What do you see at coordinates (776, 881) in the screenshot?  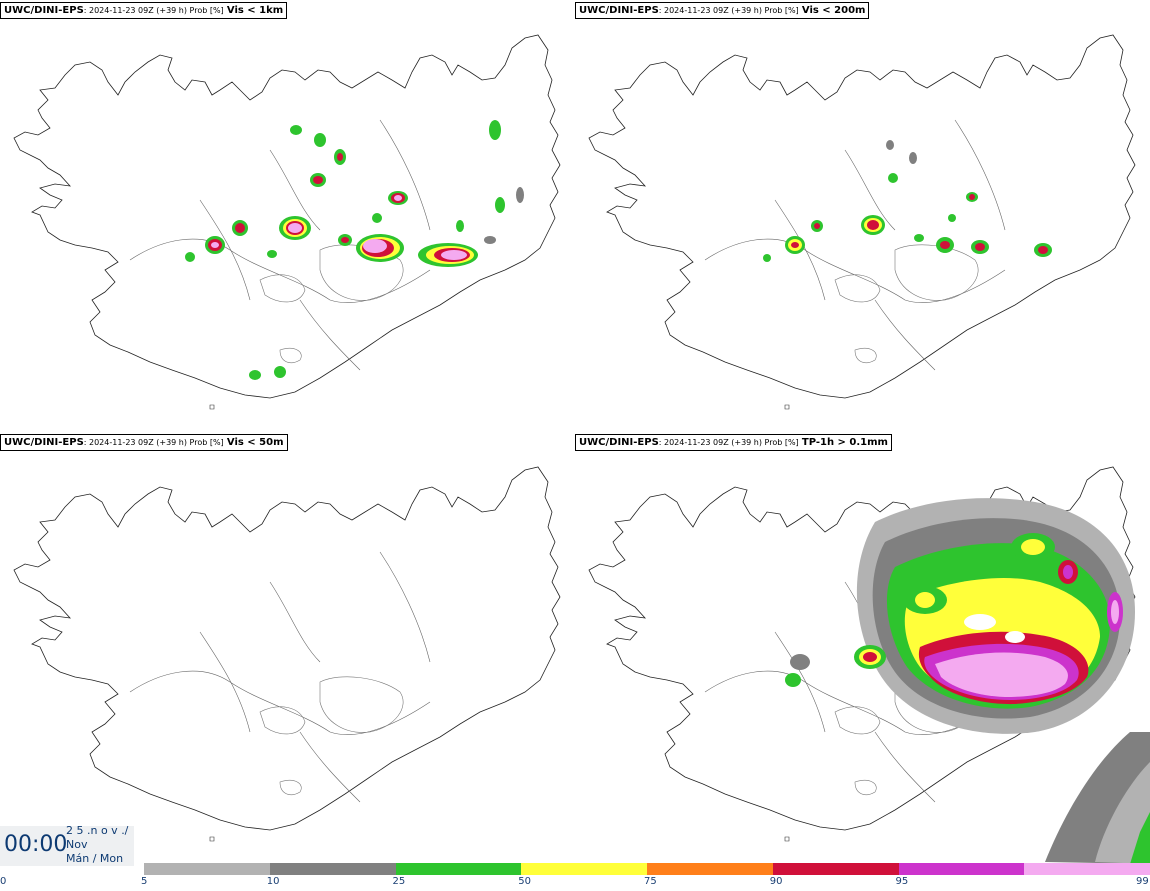 I see `colorbar-tick: 90` at bounding box center [776, 881].